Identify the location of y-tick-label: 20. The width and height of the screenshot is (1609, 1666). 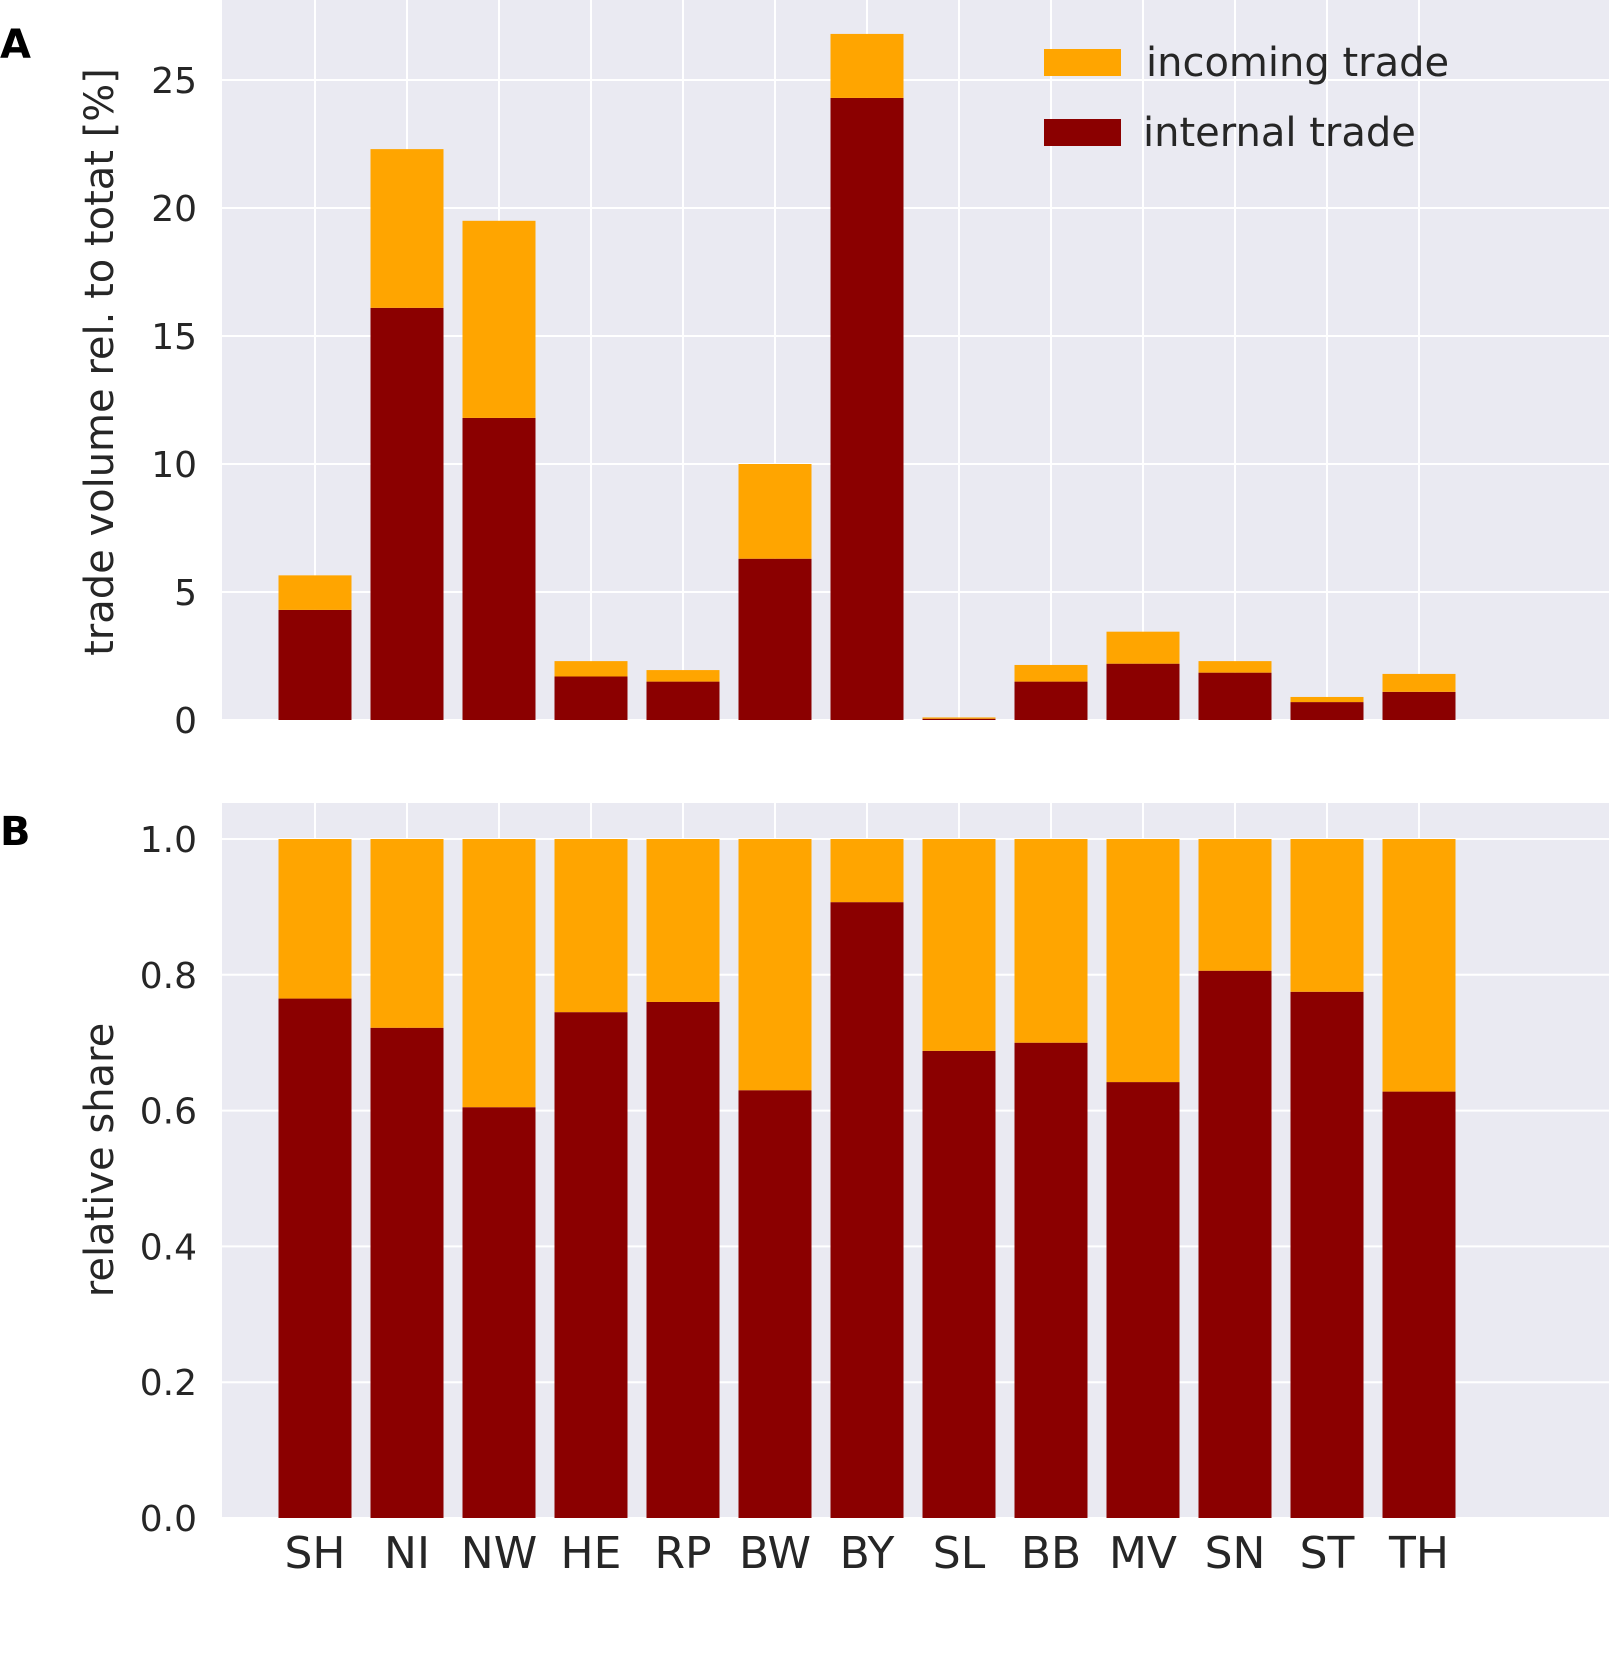
(174, 209).